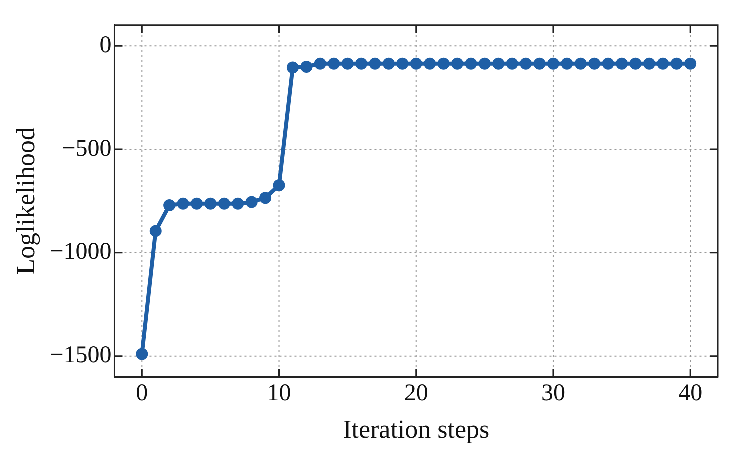 Image resolution: width=734 pixels, height=459 pixels. Describe the element at coordinates (106, 45) in the screenshot. I see `y-tick-label: 0` at that location.